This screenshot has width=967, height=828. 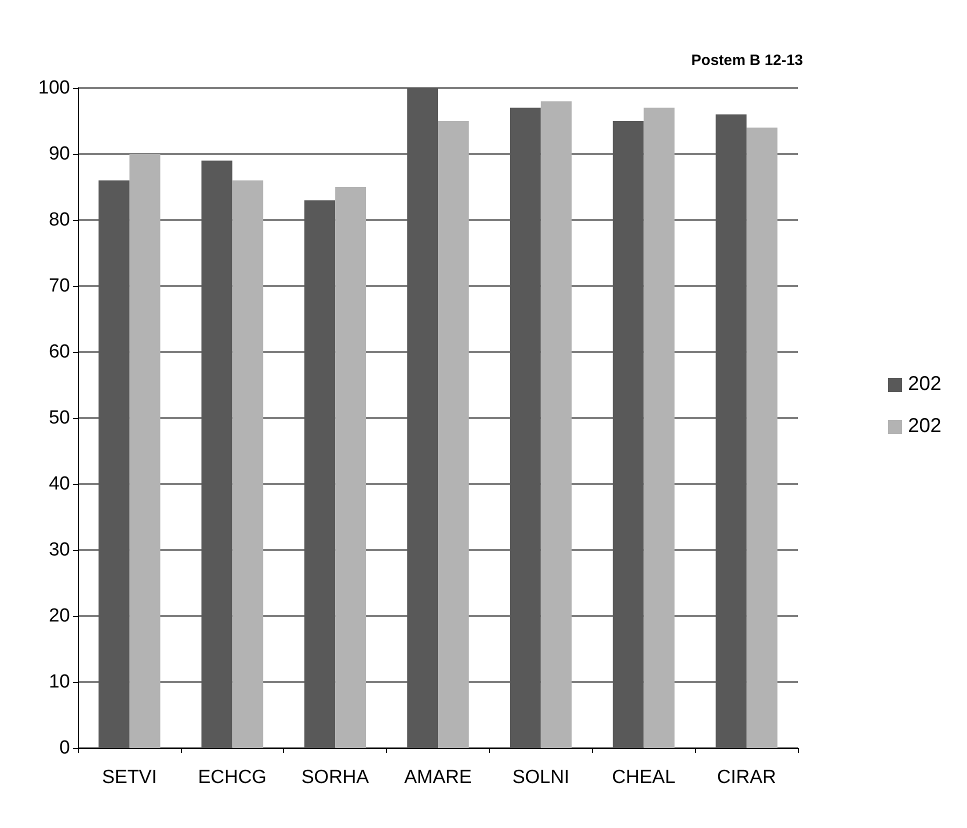 What do you see at coordinates (59, 352) in the screenshot?
I see `y-tick-label: 60` at bounding box center [59, 352].